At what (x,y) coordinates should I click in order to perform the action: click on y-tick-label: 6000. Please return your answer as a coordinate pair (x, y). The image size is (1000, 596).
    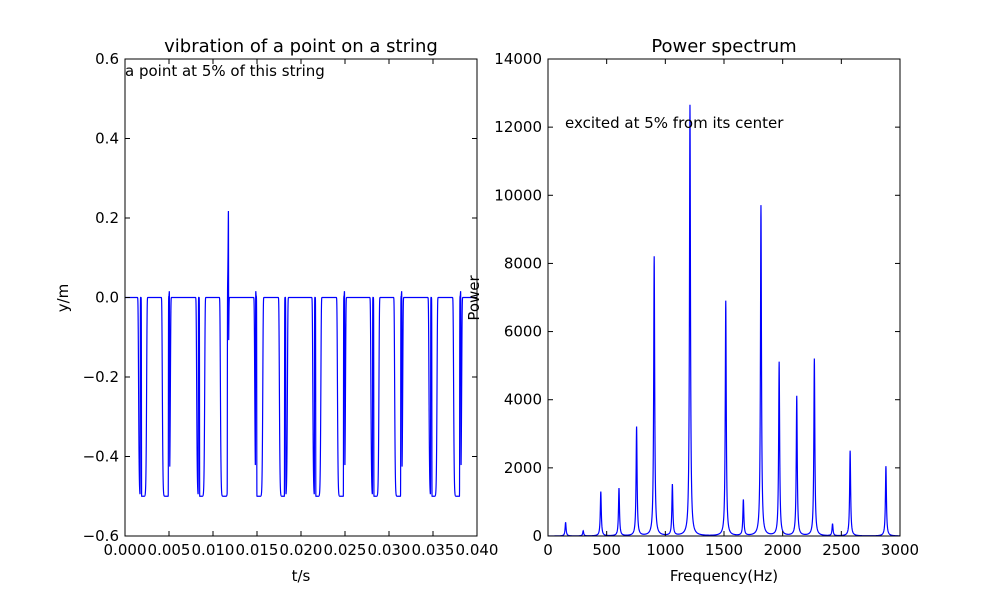
    Looking at the image, I should click on (523, 332).